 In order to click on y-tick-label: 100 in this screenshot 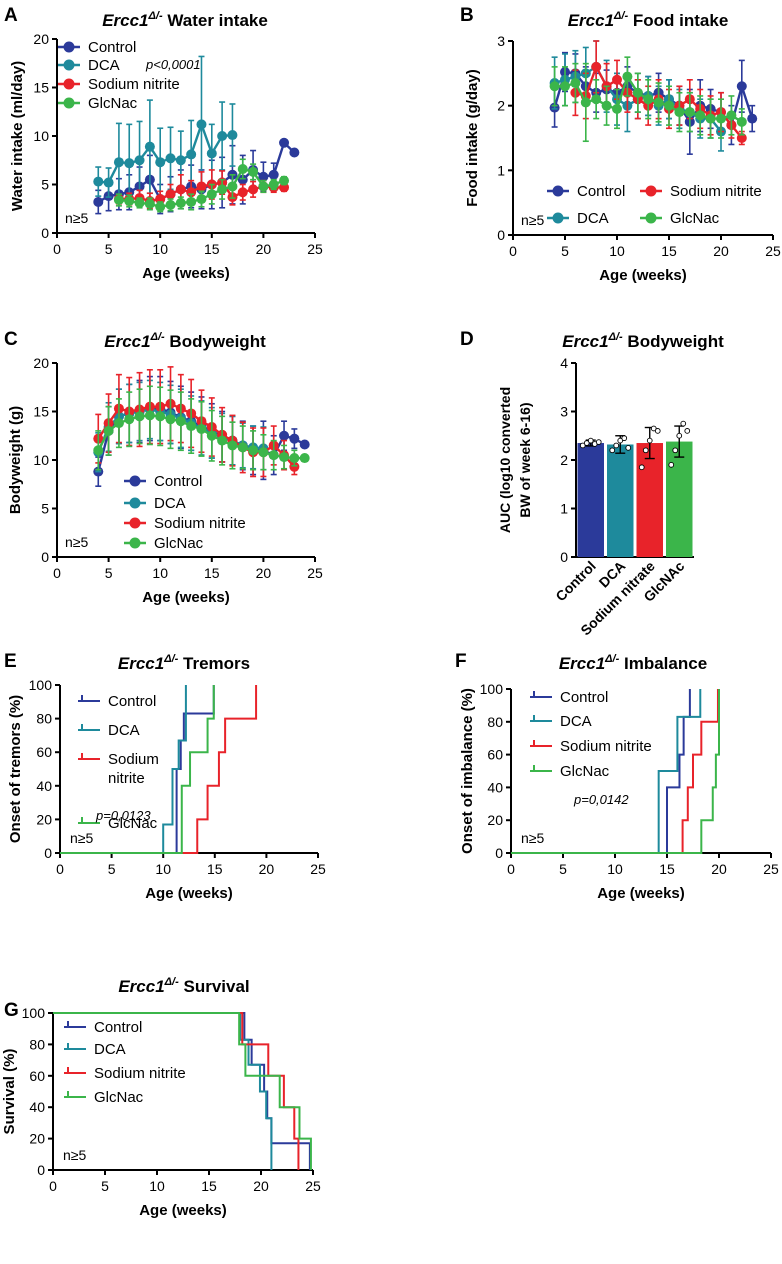, I will do `click(34, 1013)`.